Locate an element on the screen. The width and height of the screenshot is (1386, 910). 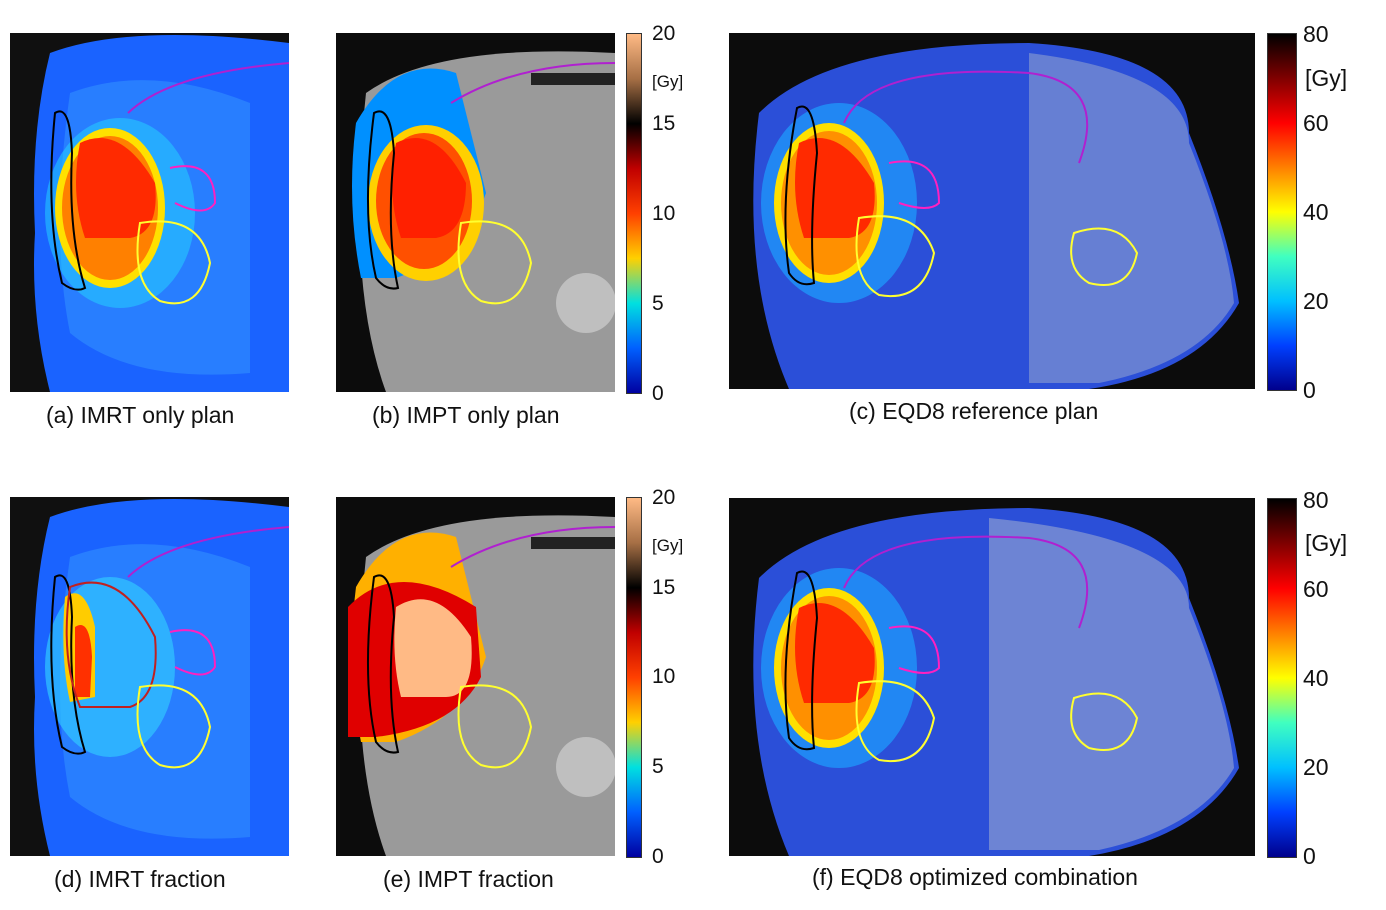
colorbar-small-bottom is located at coordinates (634, 677).